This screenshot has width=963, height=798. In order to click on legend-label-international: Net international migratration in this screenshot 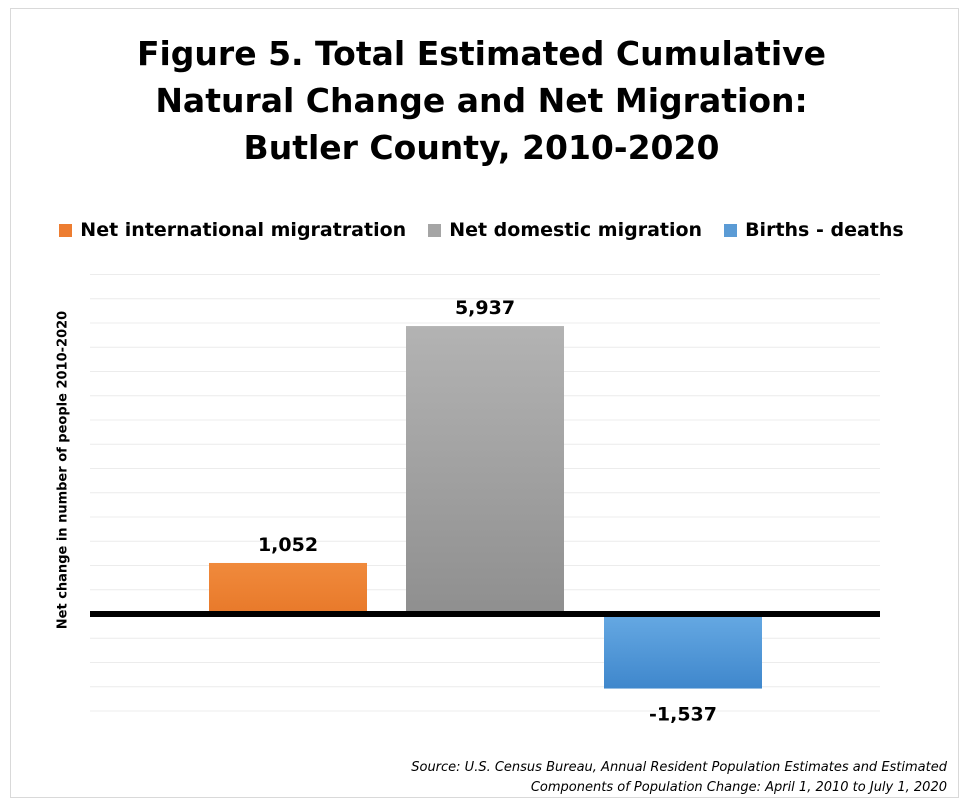, I will do `click(243, 230)`.